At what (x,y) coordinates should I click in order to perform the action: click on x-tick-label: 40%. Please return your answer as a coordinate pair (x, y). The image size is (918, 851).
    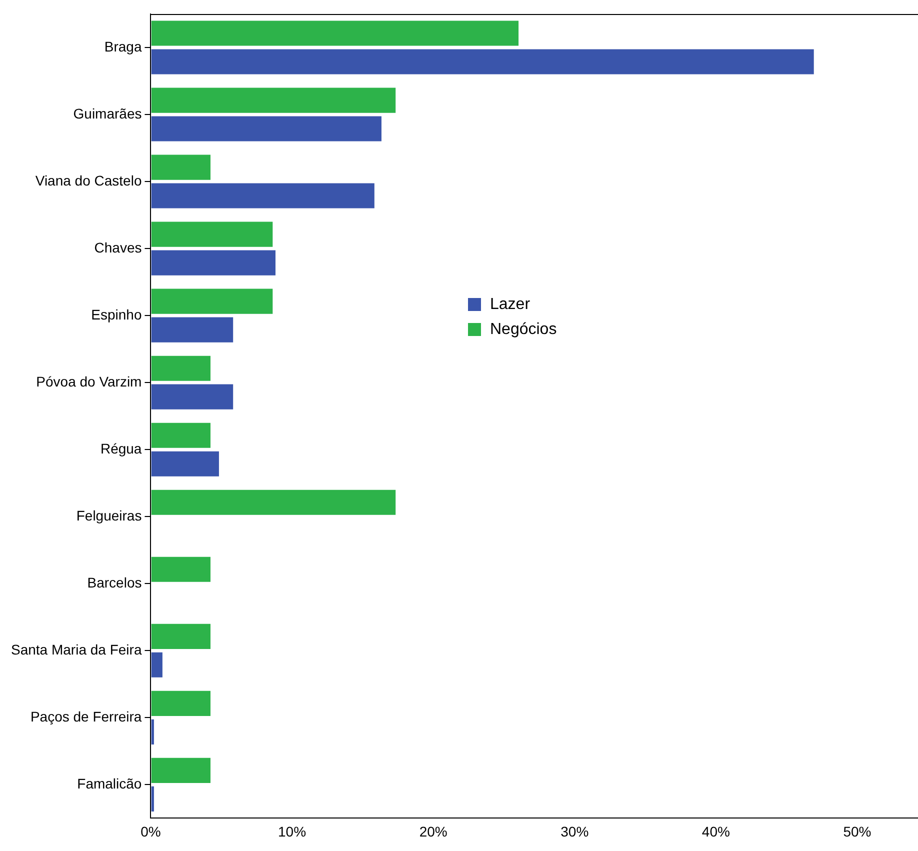
    Looking at the image, I should click on (716, 831).